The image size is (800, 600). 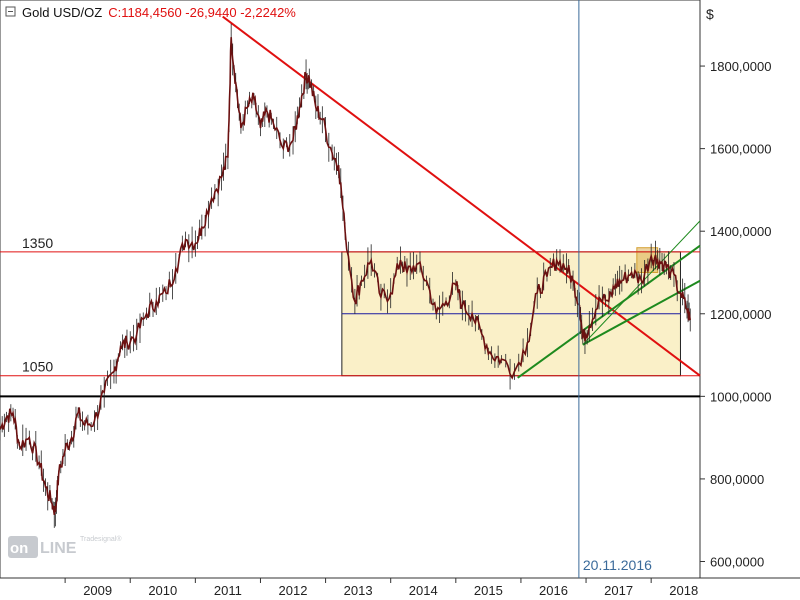 I want to click on y-tick-label: 1000,0000, so click(x=740, y=396).